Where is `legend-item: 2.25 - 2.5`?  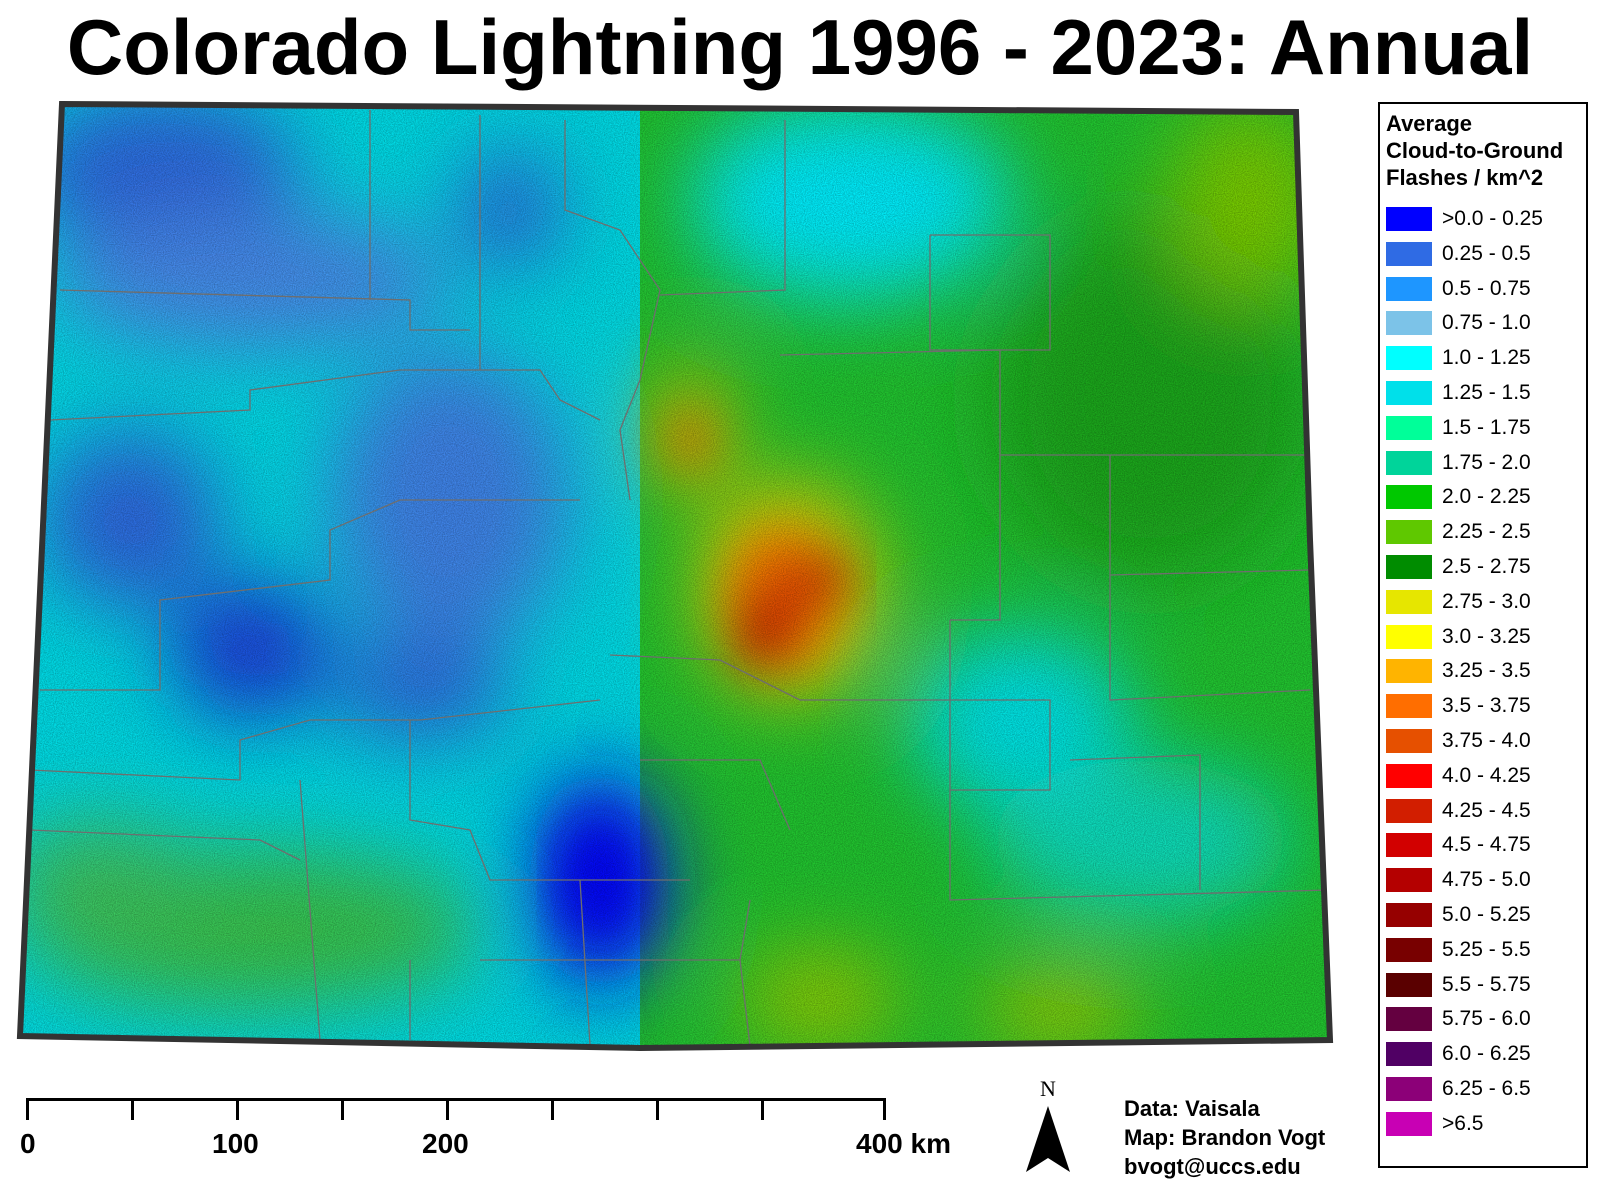 legend-item: 2.25 - 2.5 is located at coordinates (1484, 532).